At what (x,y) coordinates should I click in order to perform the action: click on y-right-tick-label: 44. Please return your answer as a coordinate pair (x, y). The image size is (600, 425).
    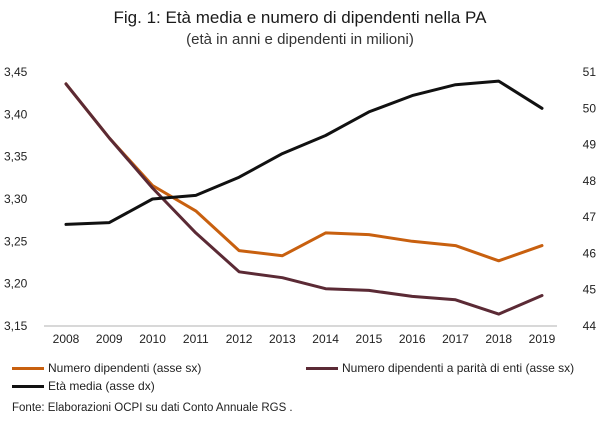
    Looking at the image, I should click on (590, 326).